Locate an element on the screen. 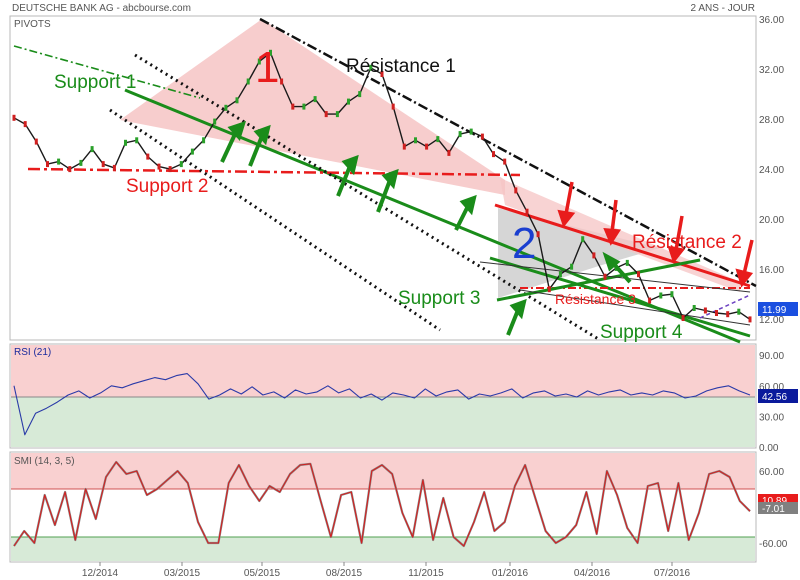 The width and height of the screenshot is (800, 580). x-tick-label: 04/2016 is located at coordinates (592, 573).